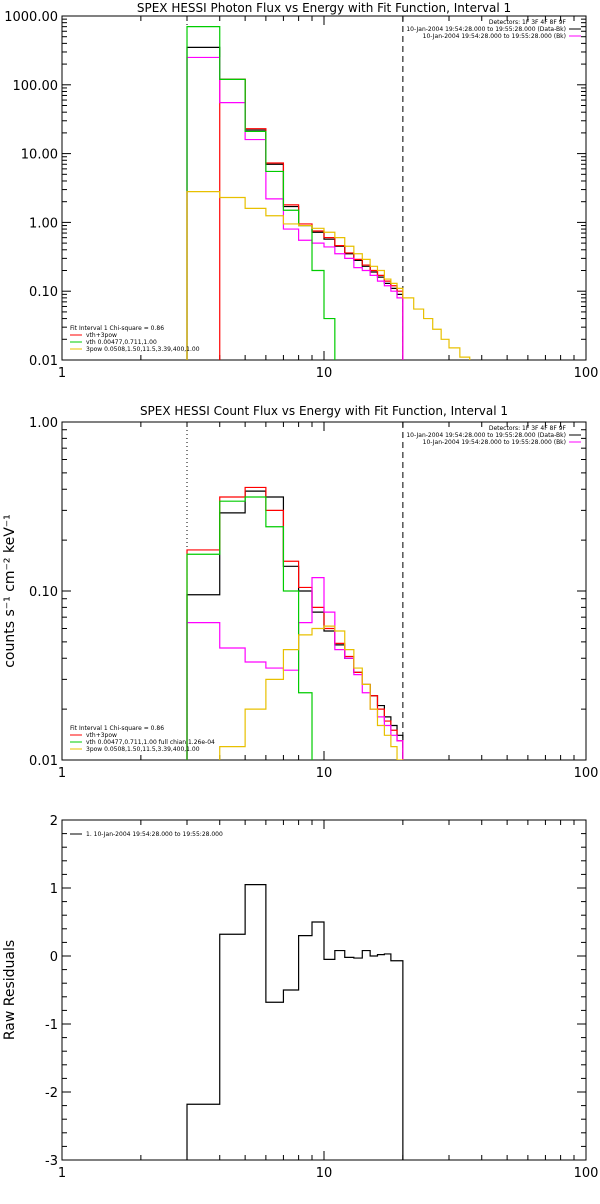 The width and height of the screenshot is (600, 1204). I want to click on residuals-plot-area, so click(295, 1022).